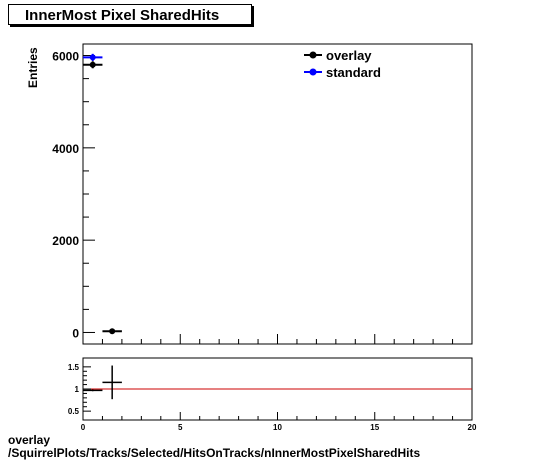  What do you see at coordinates (472, 427) in the screenshot?
I see `ratio-x-tick-label: 20` at bounding box center [472, 427].